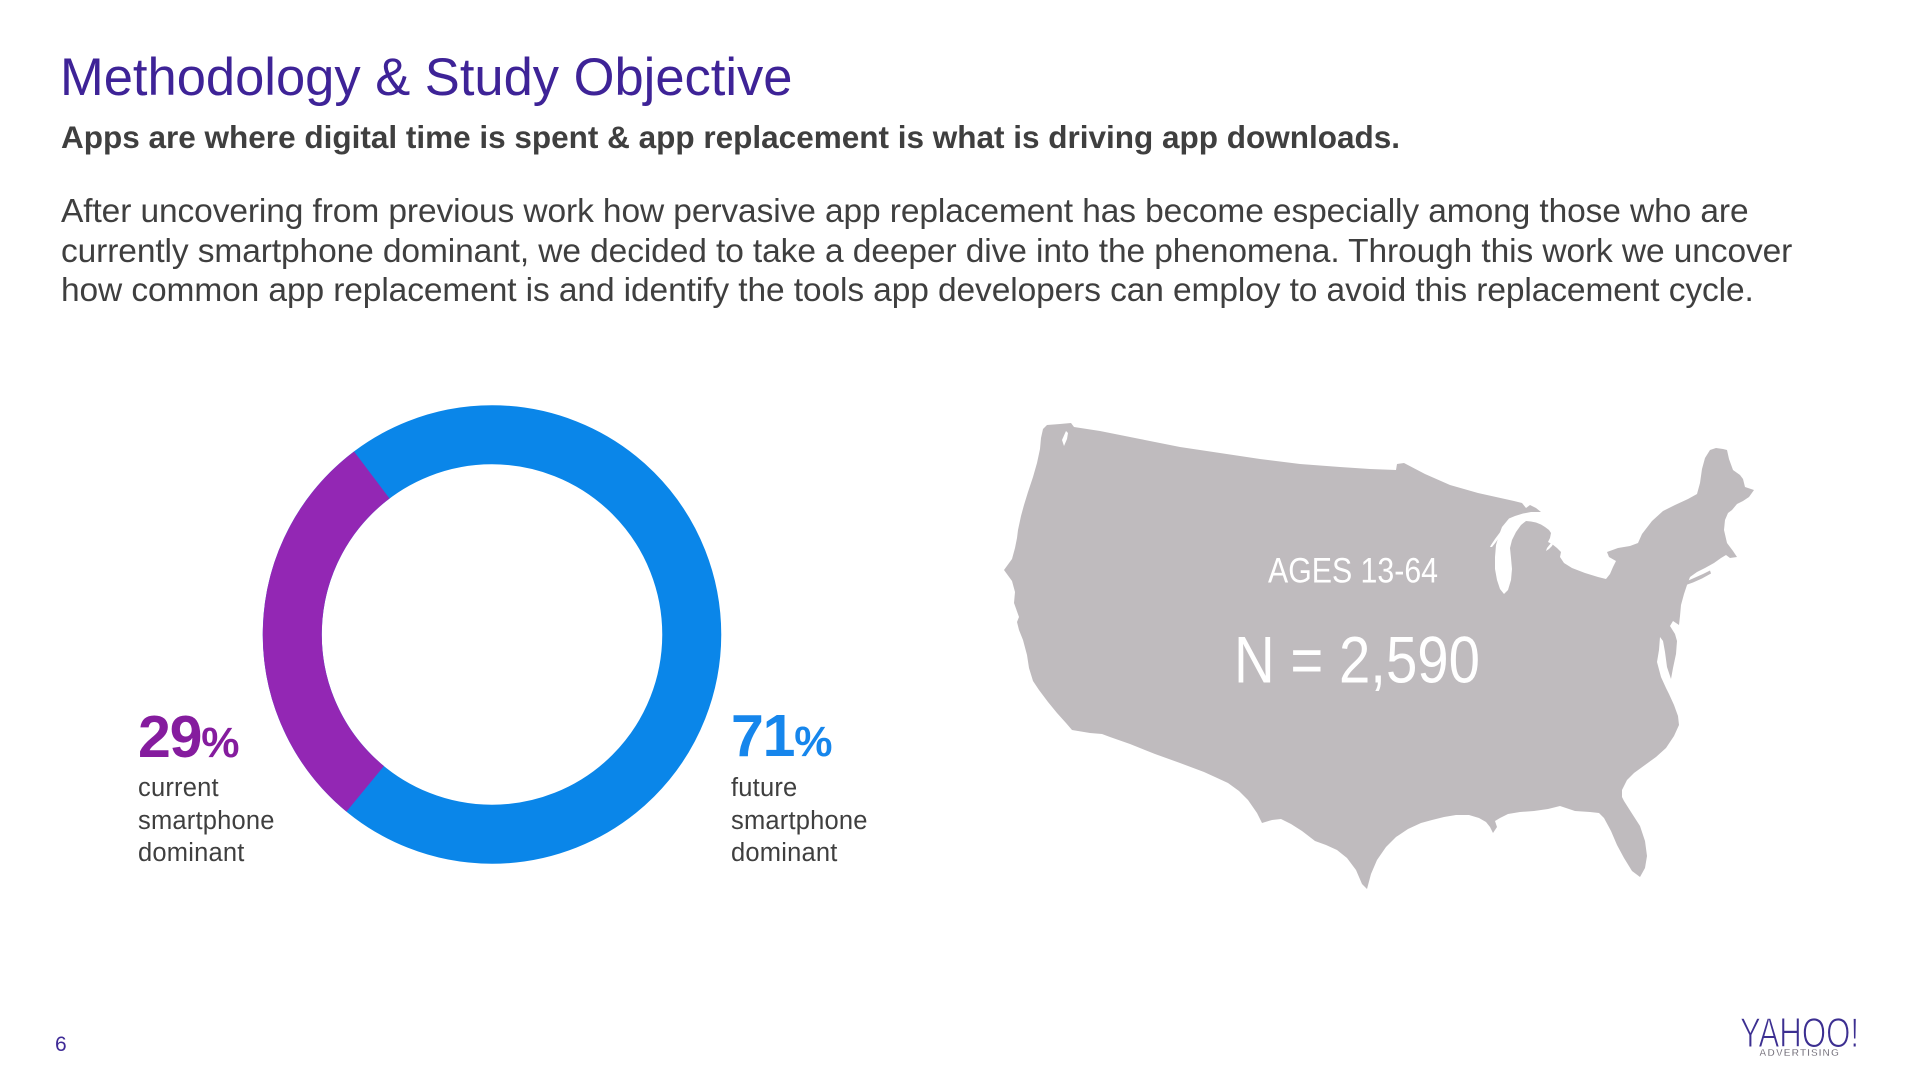 This screenshot has width=1920, height=1080. I want to click on svg-text: YAHOO!, so click(1799, 1032).